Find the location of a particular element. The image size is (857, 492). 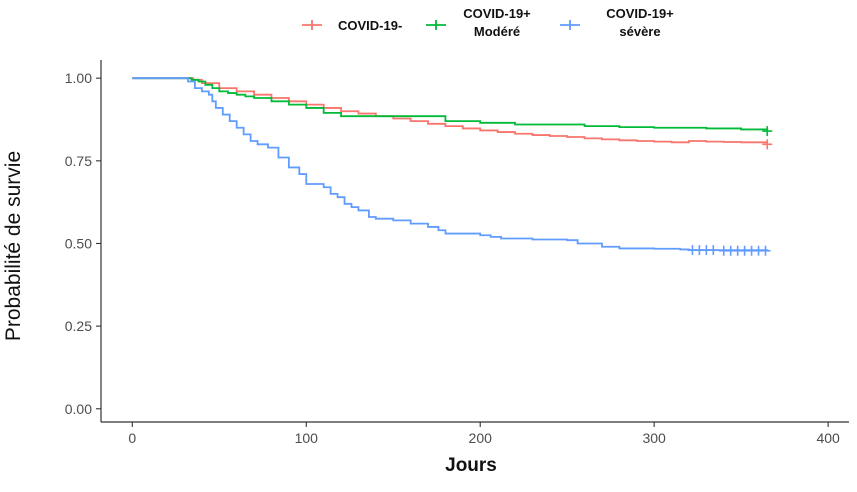

y-axis-title: Probabilité de survie is located at coordinates (13, 246).